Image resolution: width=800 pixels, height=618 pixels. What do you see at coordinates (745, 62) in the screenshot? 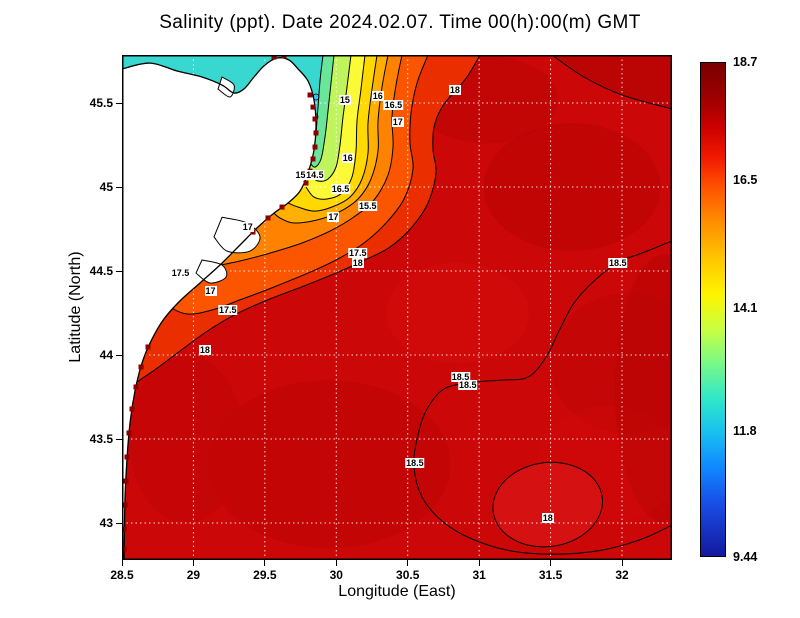
I see `colorbar-tick-label: 18.7` at bounding box center [745, 62].